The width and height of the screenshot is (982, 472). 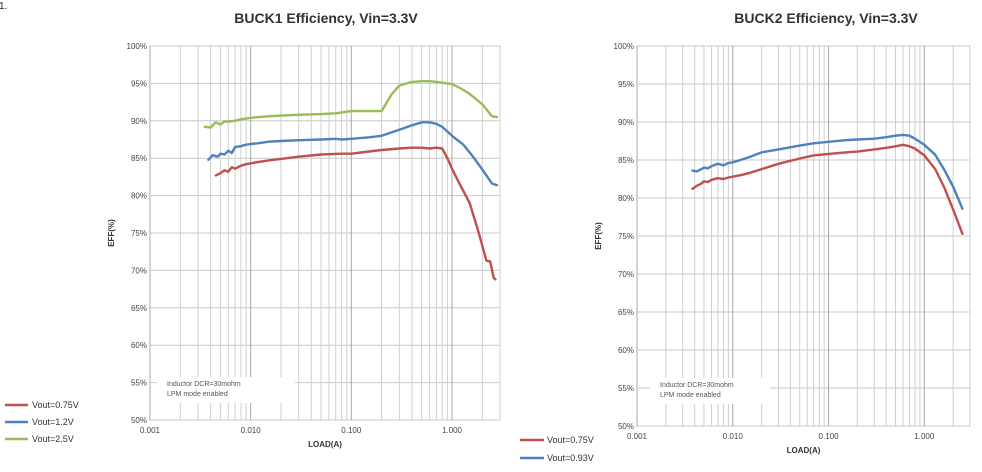 I want to click on series-line-vout-2-5v, so click(x=351, y=104).